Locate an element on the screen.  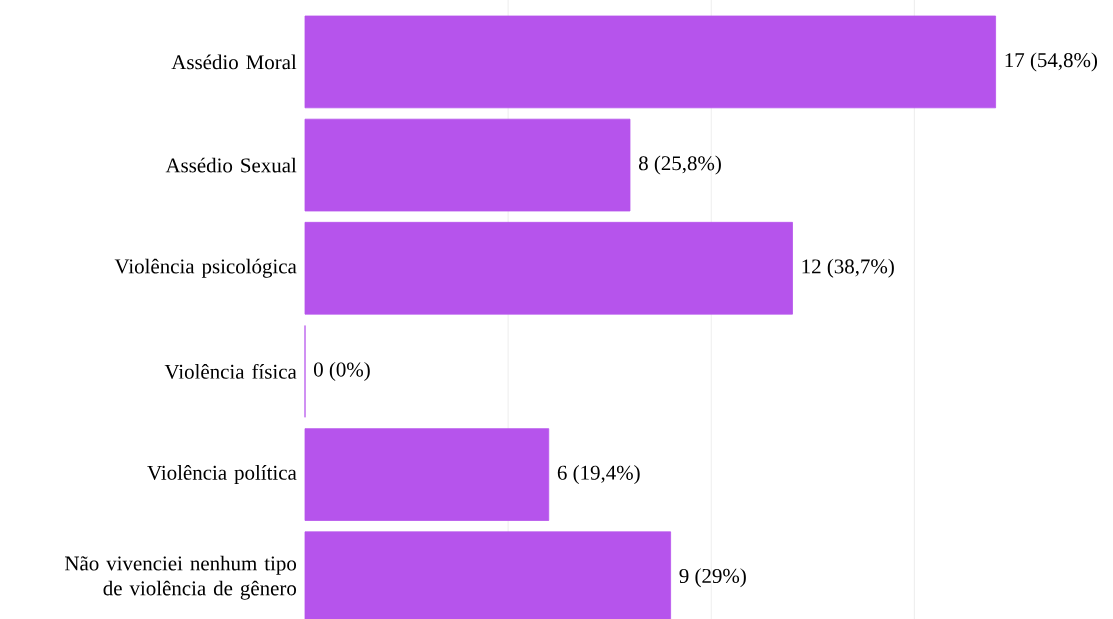
y-tick-label: Violência física is located at coordinates (230, 371).